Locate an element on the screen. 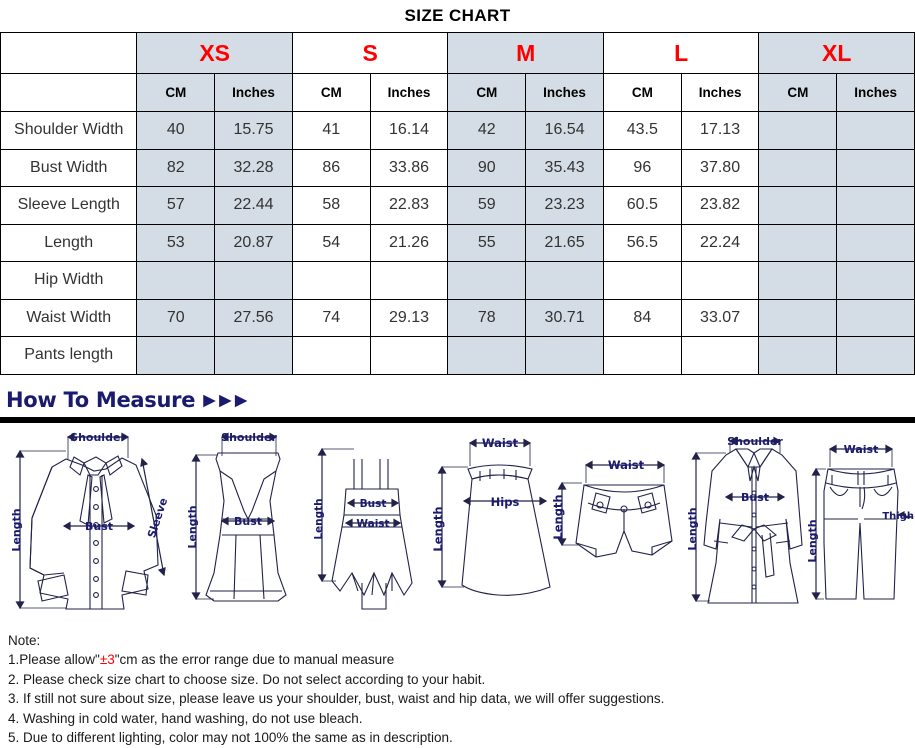 This screenshot has width=915, height=748. figure-shorts: Waist Length is located at coordinates (623, 523).